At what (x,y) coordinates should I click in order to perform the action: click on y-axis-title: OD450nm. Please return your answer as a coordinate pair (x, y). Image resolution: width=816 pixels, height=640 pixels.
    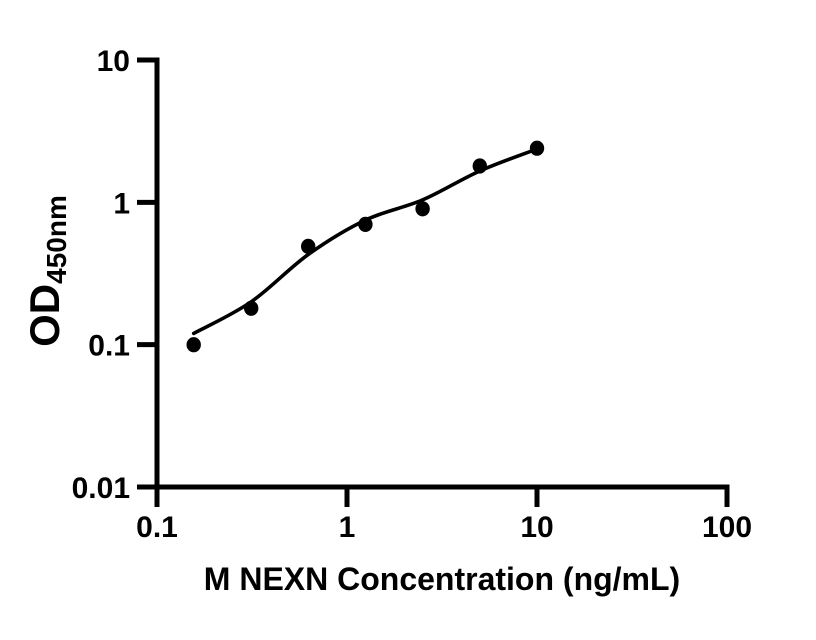
    Looking at the image, I should click on (47, 271).